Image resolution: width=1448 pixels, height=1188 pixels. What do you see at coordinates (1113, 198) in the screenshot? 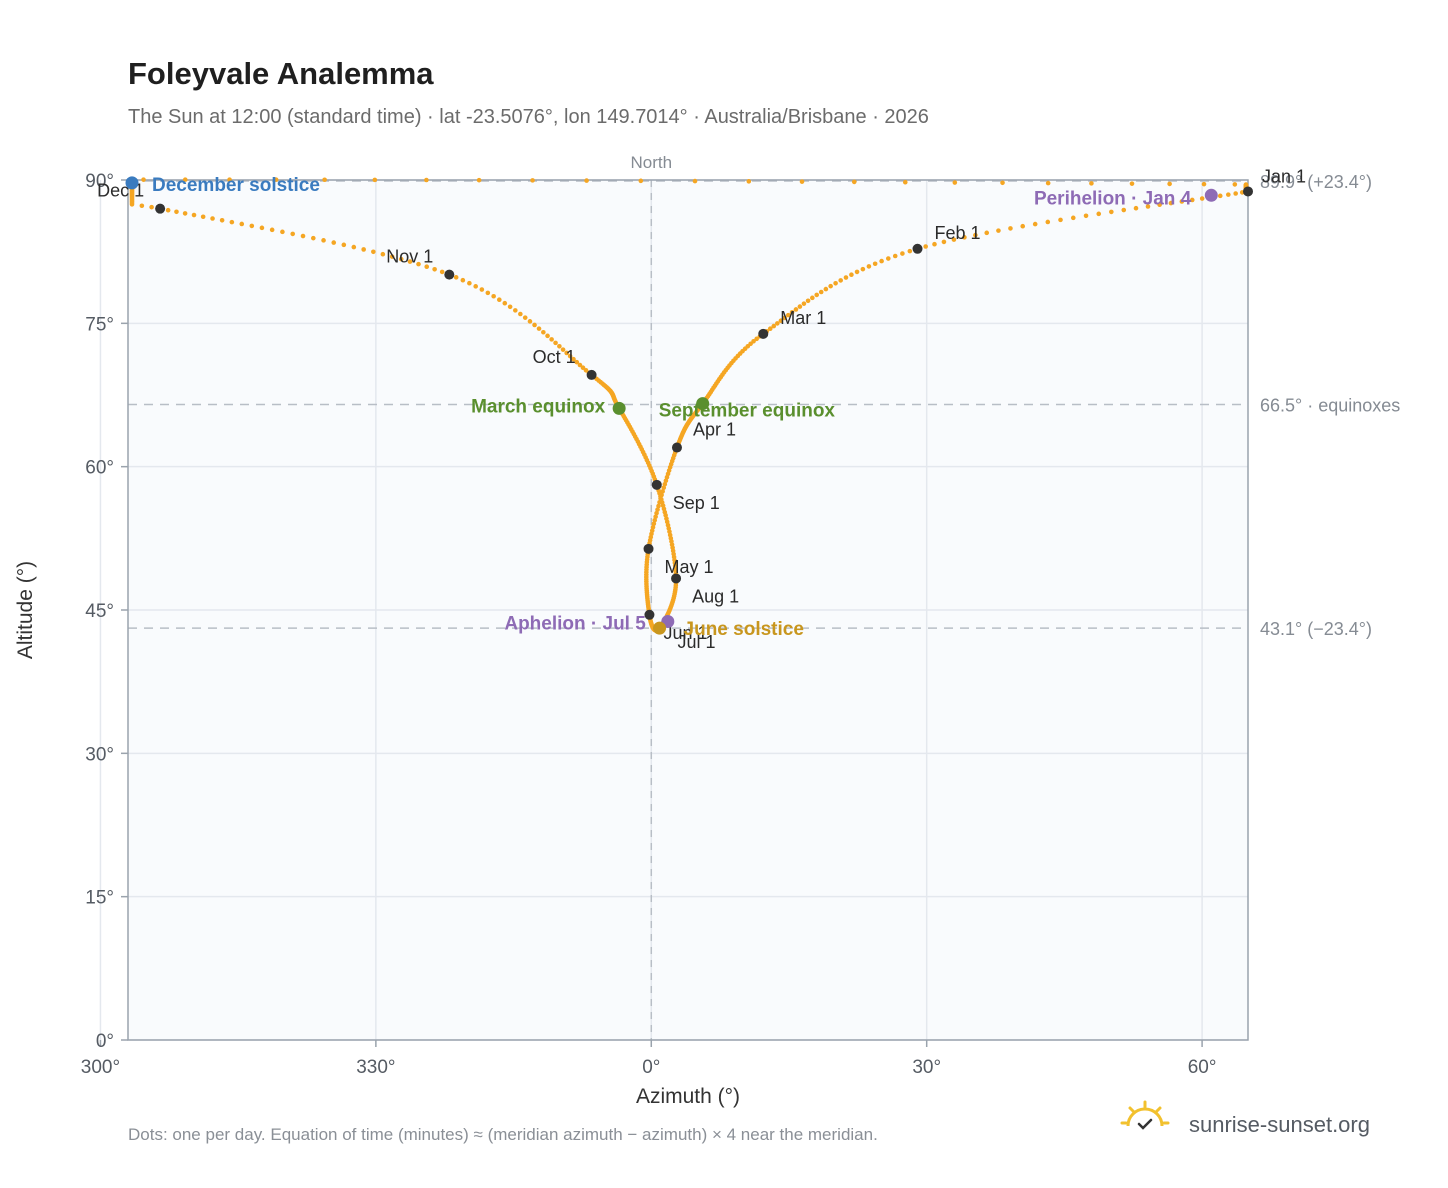
I see `event-label: Perihelion · Jan 4` at bounding box center [1113, 198].